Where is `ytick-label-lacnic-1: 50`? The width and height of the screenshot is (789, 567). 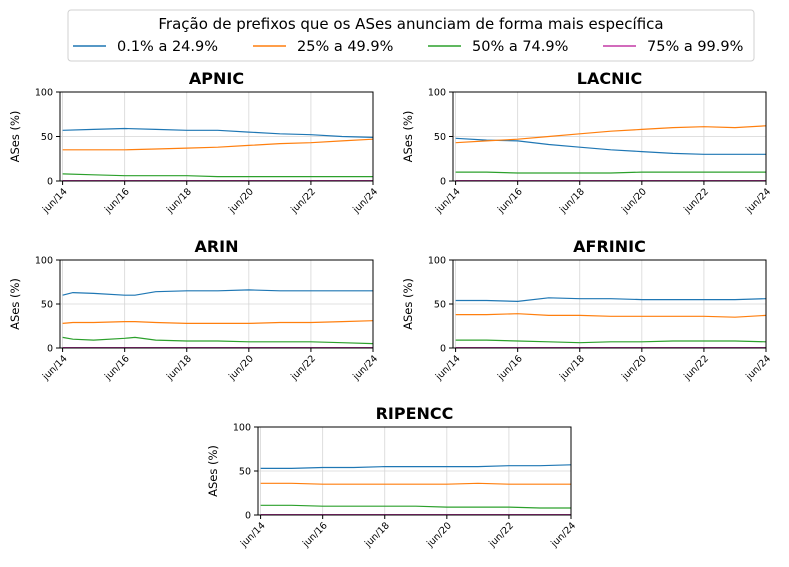 ytick-label-lacnic-1: 50 is located at coordinates (440, 137).